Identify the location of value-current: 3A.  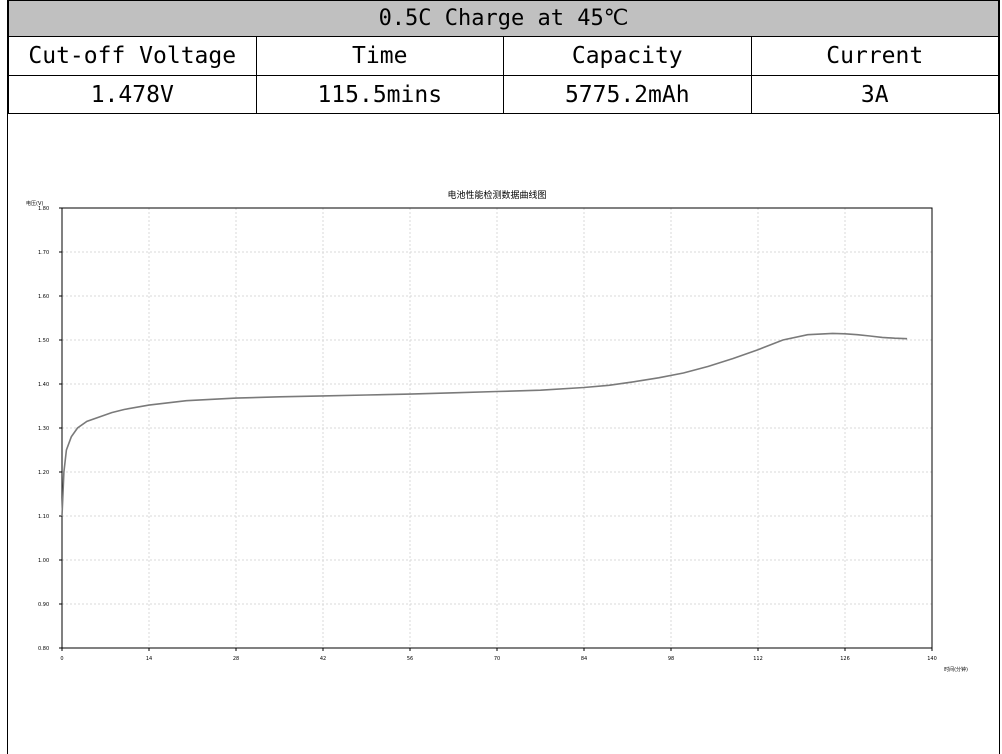
(874, 94).